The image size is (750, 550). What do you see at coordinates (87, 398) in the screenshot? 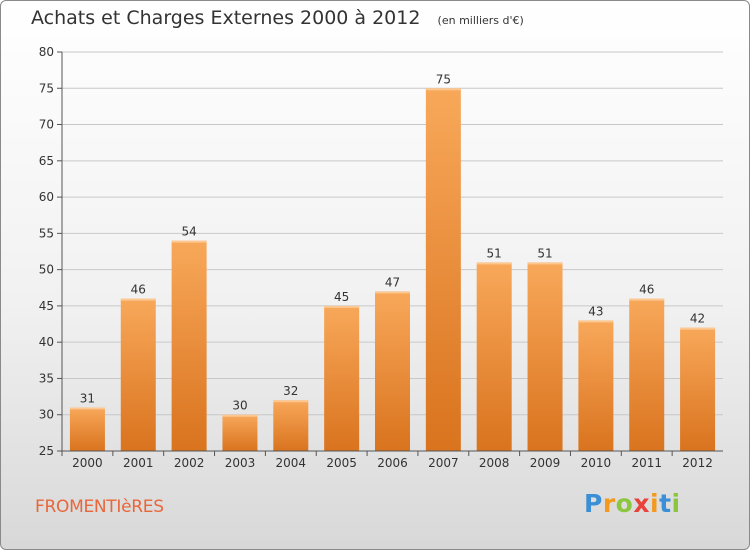
I see `data-label: 31` at bounding box center [87, 398].